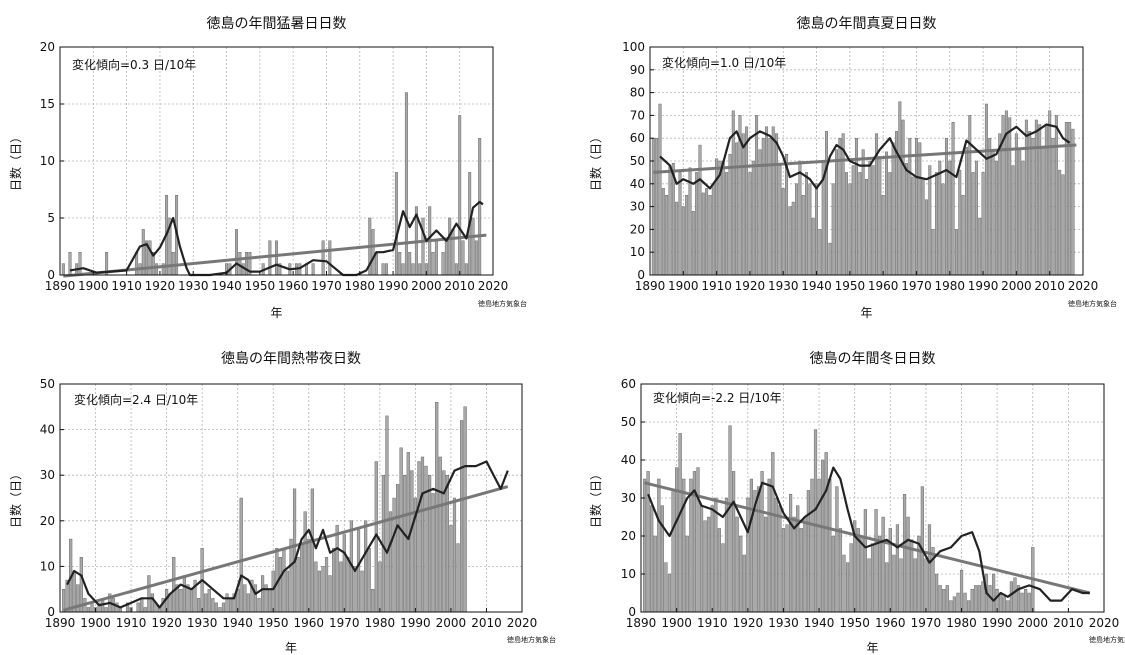 Image resolution: width=1125 pixels, height=655 pixels. I want to click on chart-3-bar-1948, so click(847, 587).